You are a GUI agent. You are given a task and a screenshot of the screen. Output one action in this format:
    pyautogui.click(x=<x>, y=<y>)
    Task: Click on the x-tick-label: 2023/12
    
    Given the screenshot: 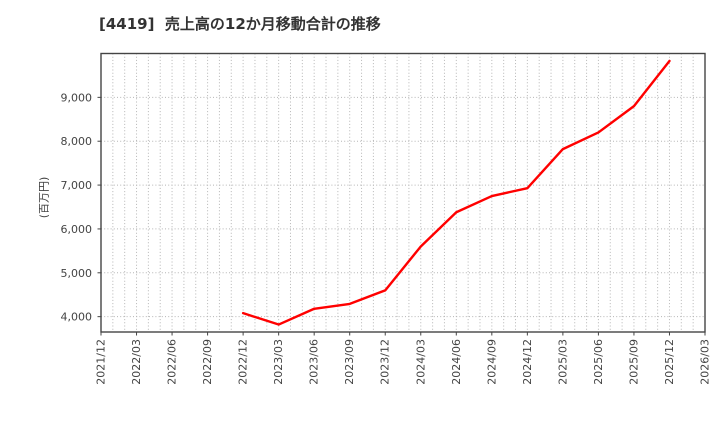 What is the action you would take?
    pyautogui.click(x=385, y=362)
    